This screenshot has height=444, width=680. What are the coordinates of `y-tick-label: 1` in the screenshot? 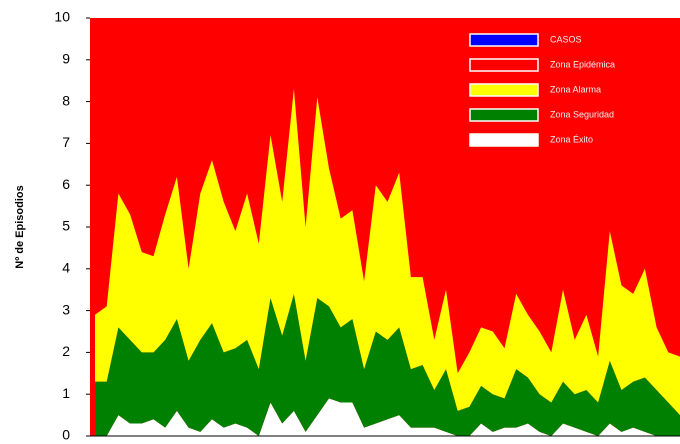 It's located at (66, 393).